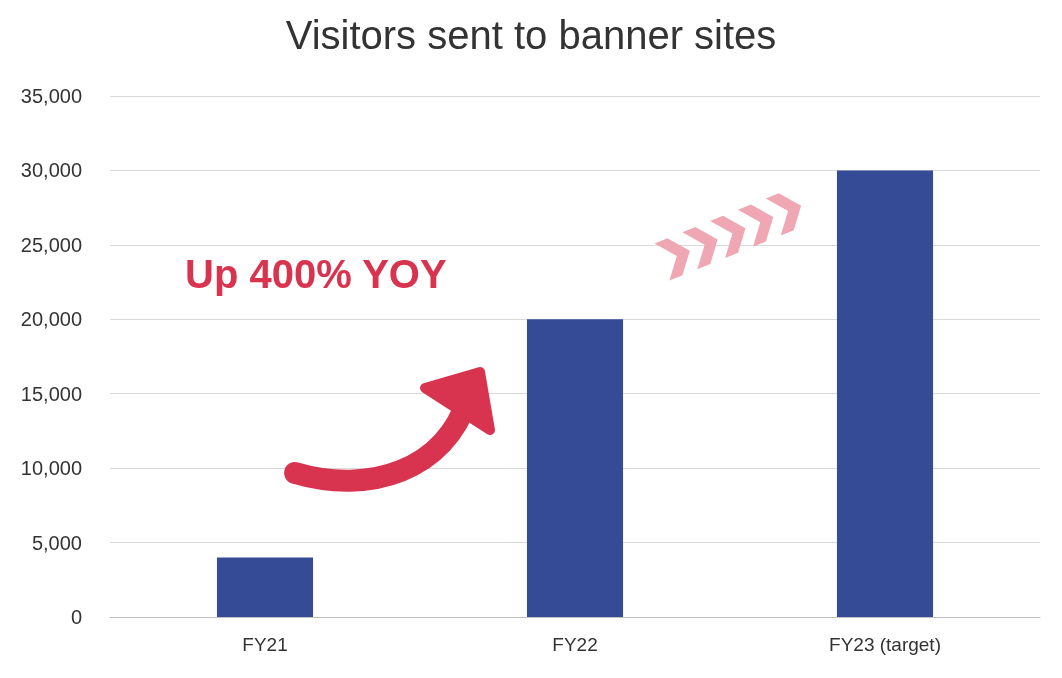  What do you see at coordinates (51, 468) in the screenshot?
I see `y-tick-label: 10,000` at bounding box center [51, 468].